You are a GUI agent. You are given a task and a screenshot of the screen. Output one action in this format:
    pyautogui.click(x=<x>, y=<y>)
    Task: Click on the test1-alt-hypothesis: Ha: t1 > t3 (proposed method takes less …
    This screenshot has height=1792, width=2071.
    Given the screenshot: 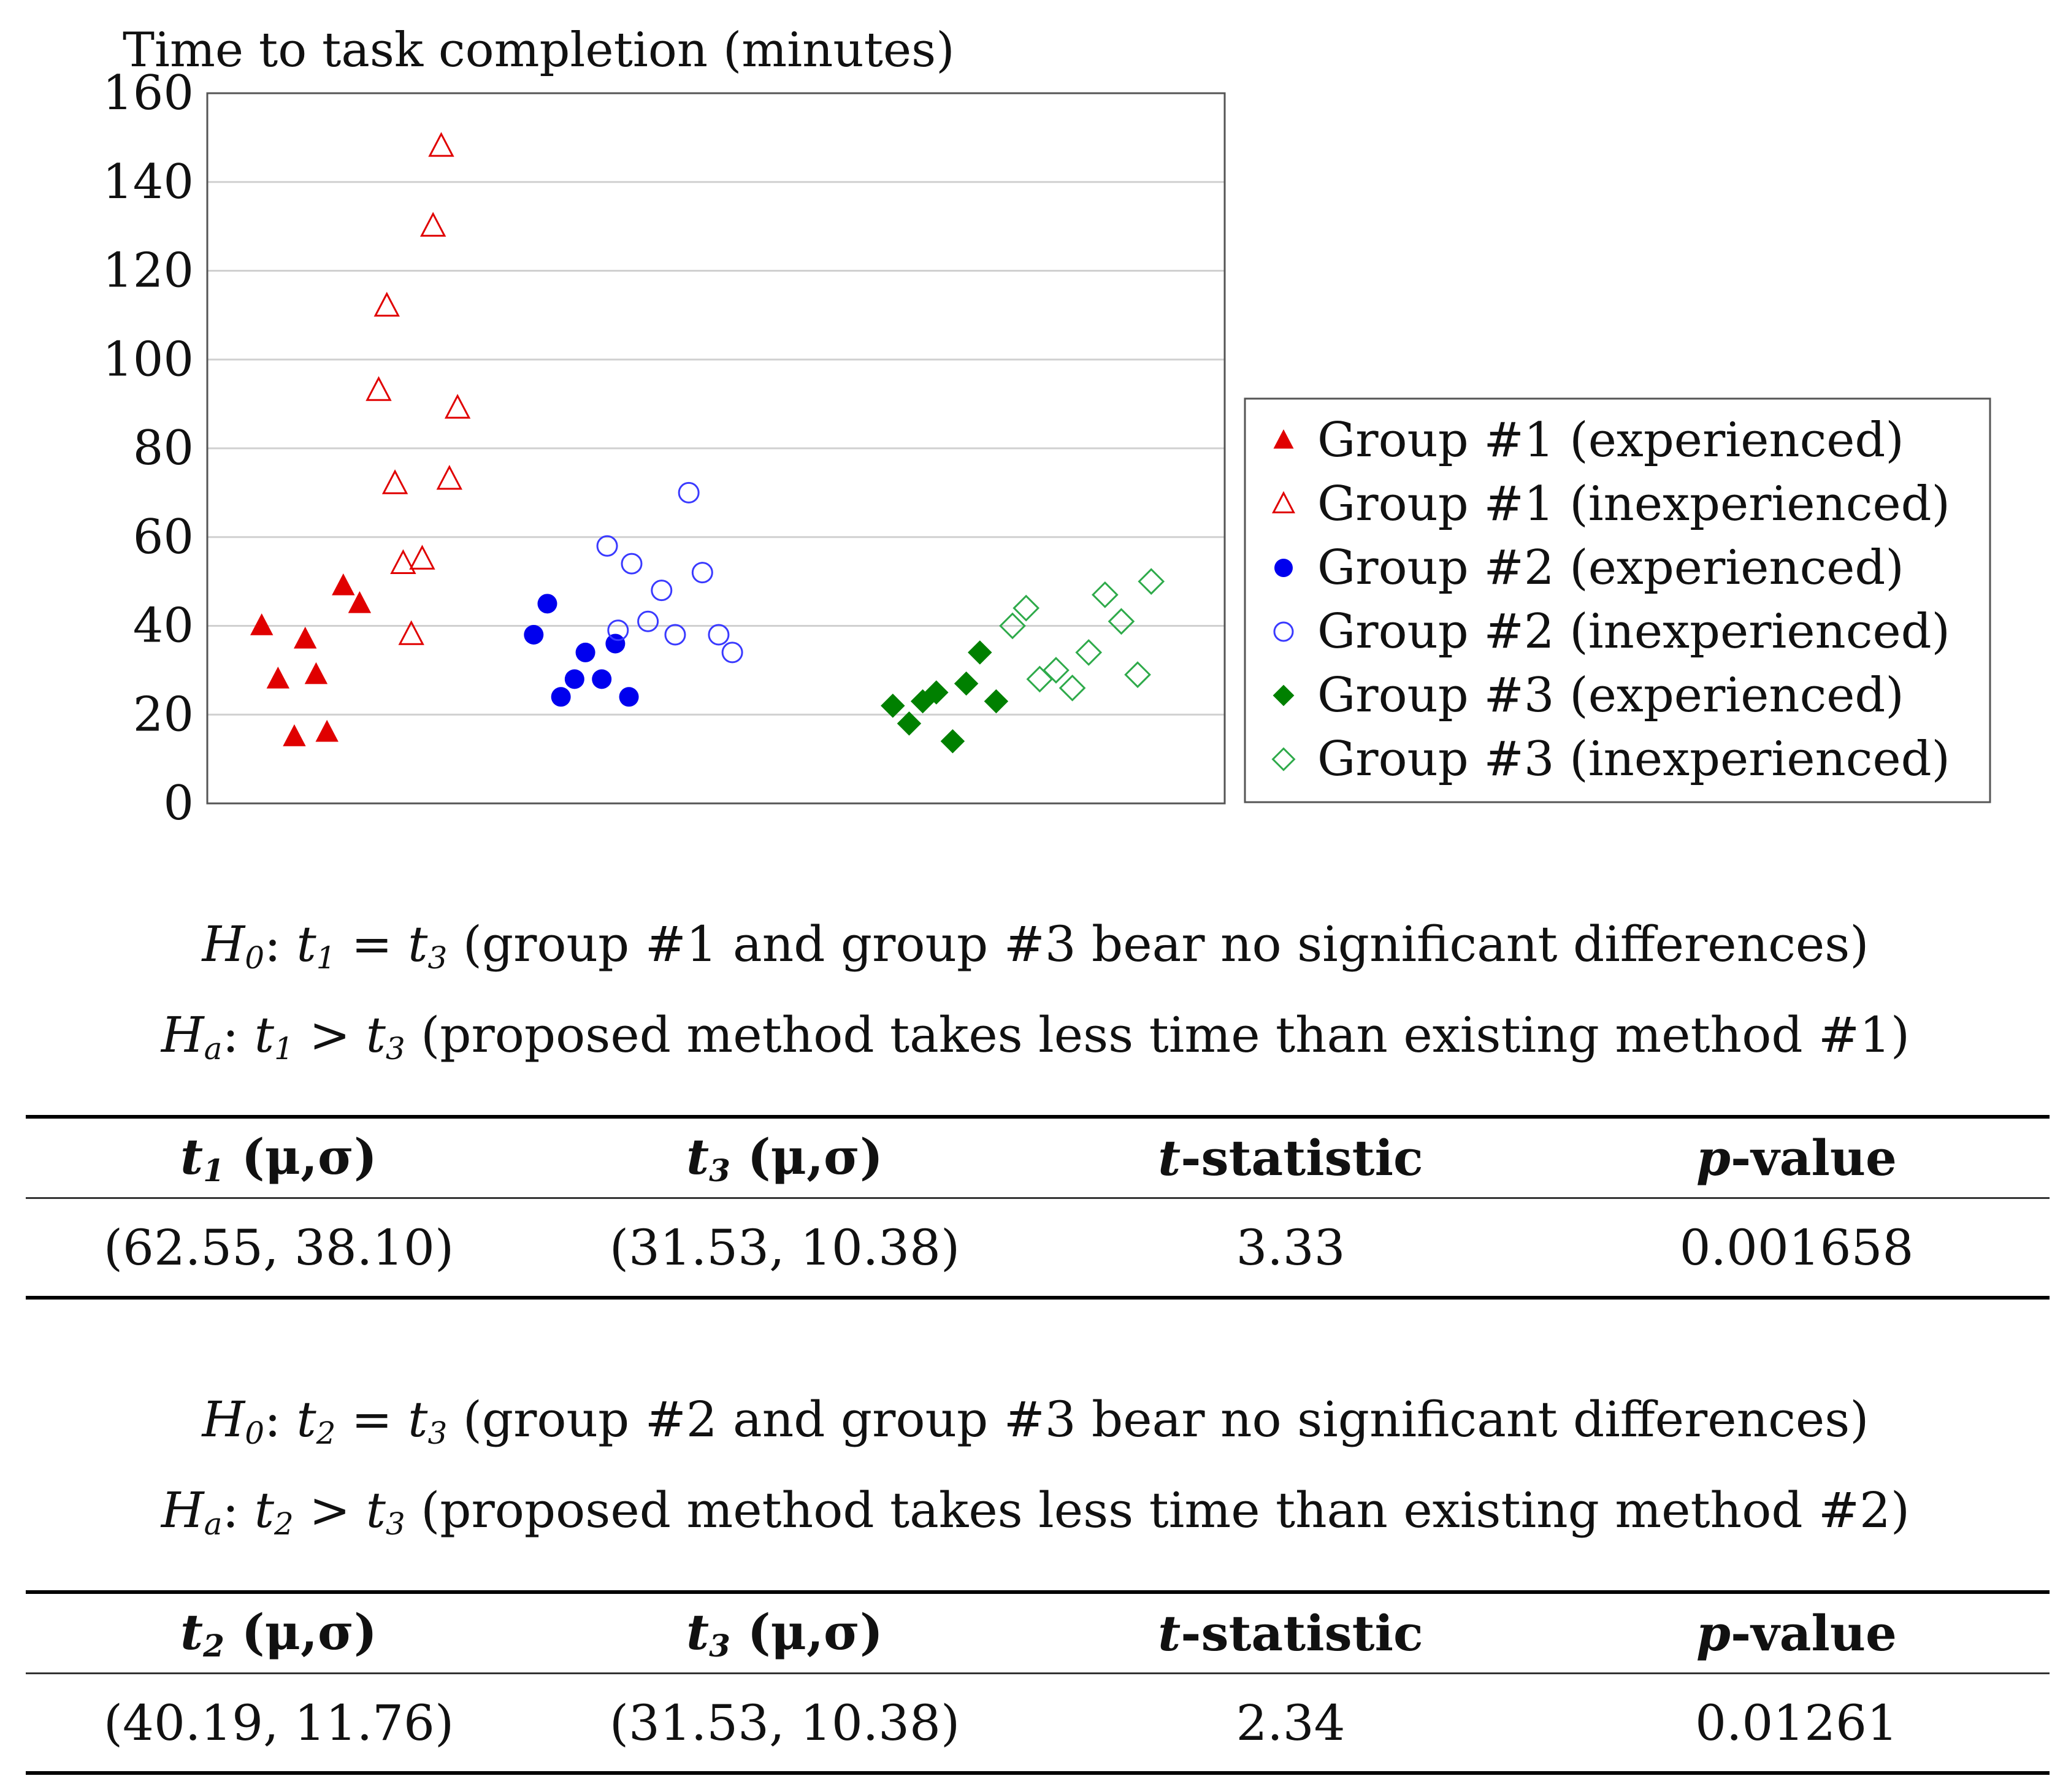 What is the action you would take?
    pyautogui.click(x=1035, y=1036)
    